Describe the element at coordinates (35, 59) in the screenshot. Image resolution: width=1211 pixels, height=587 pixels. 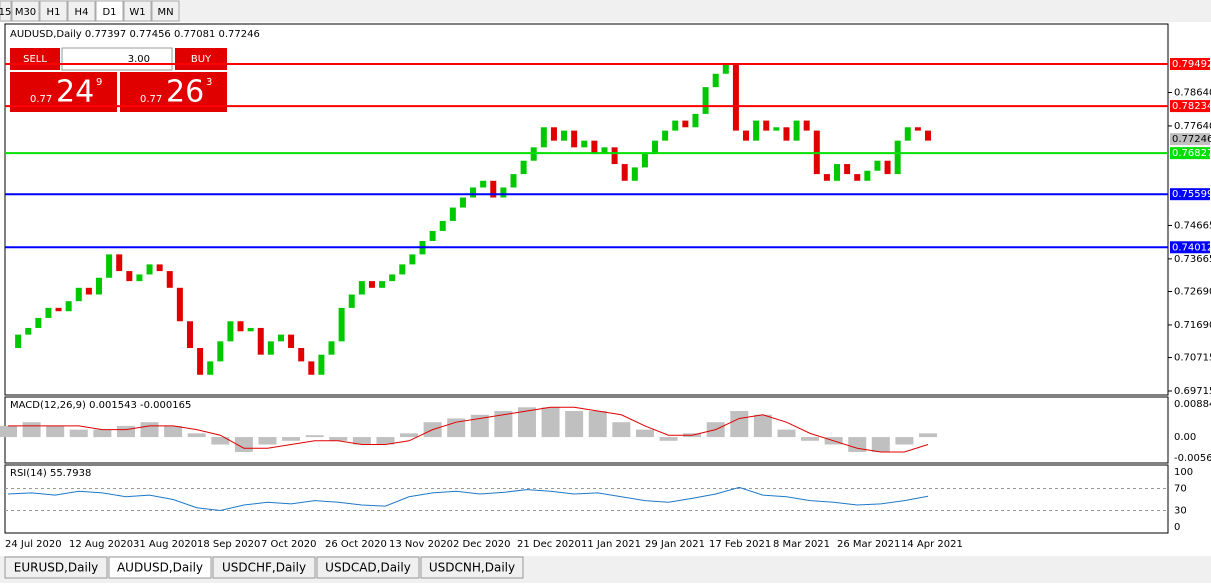
I see `sell-label: SELL` at that location.